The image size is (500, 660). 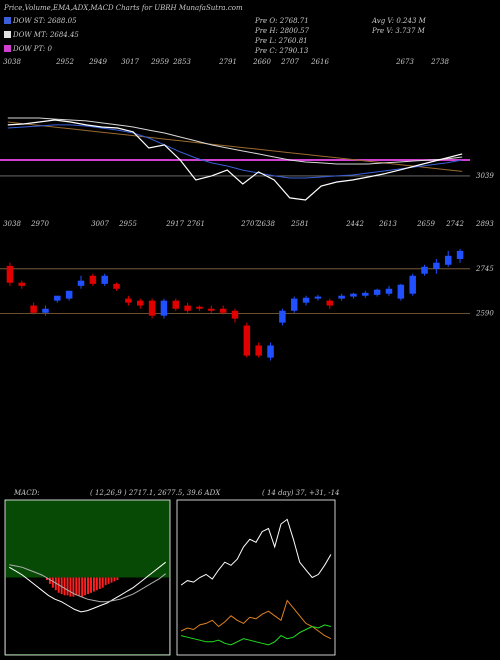 I want to click on stat: Avg V: 0.243 M, so click(x=399, y=21).